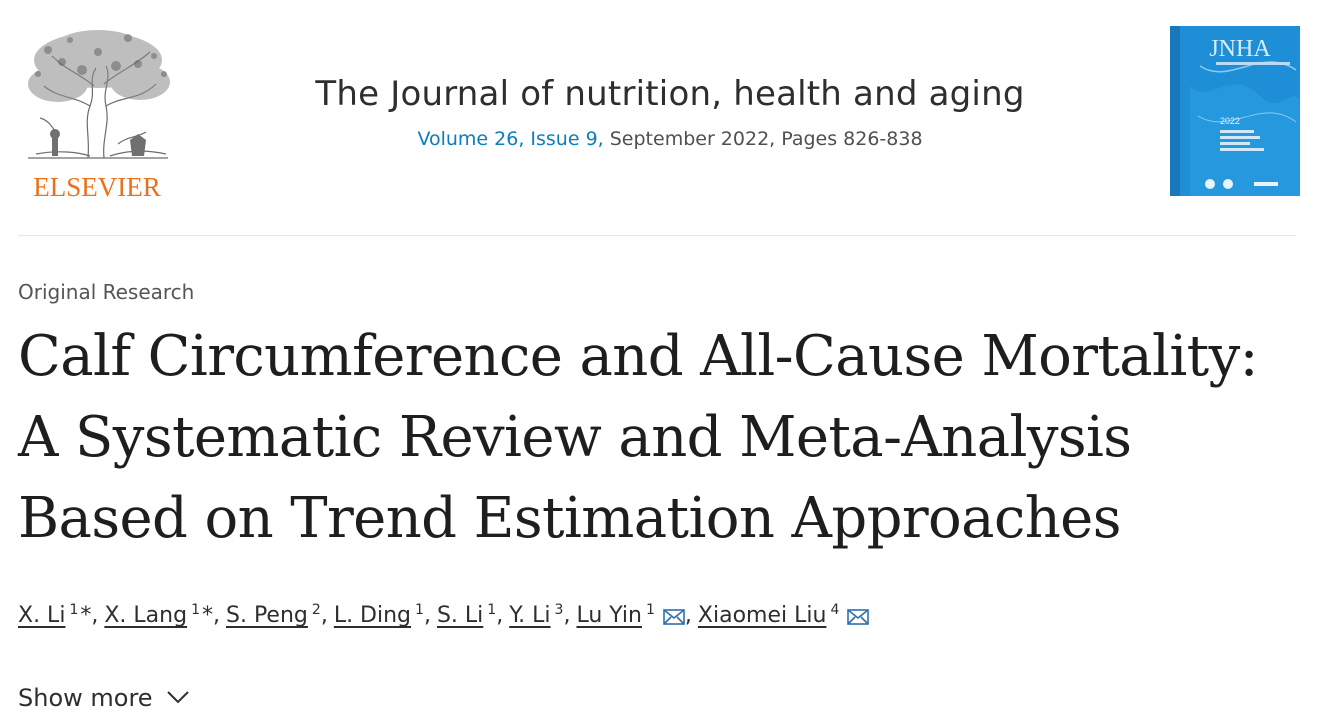 This screenshot has width=1336, height=724. I want to click on journal-cover-image: JNHA 2022, so click(1235, 111).